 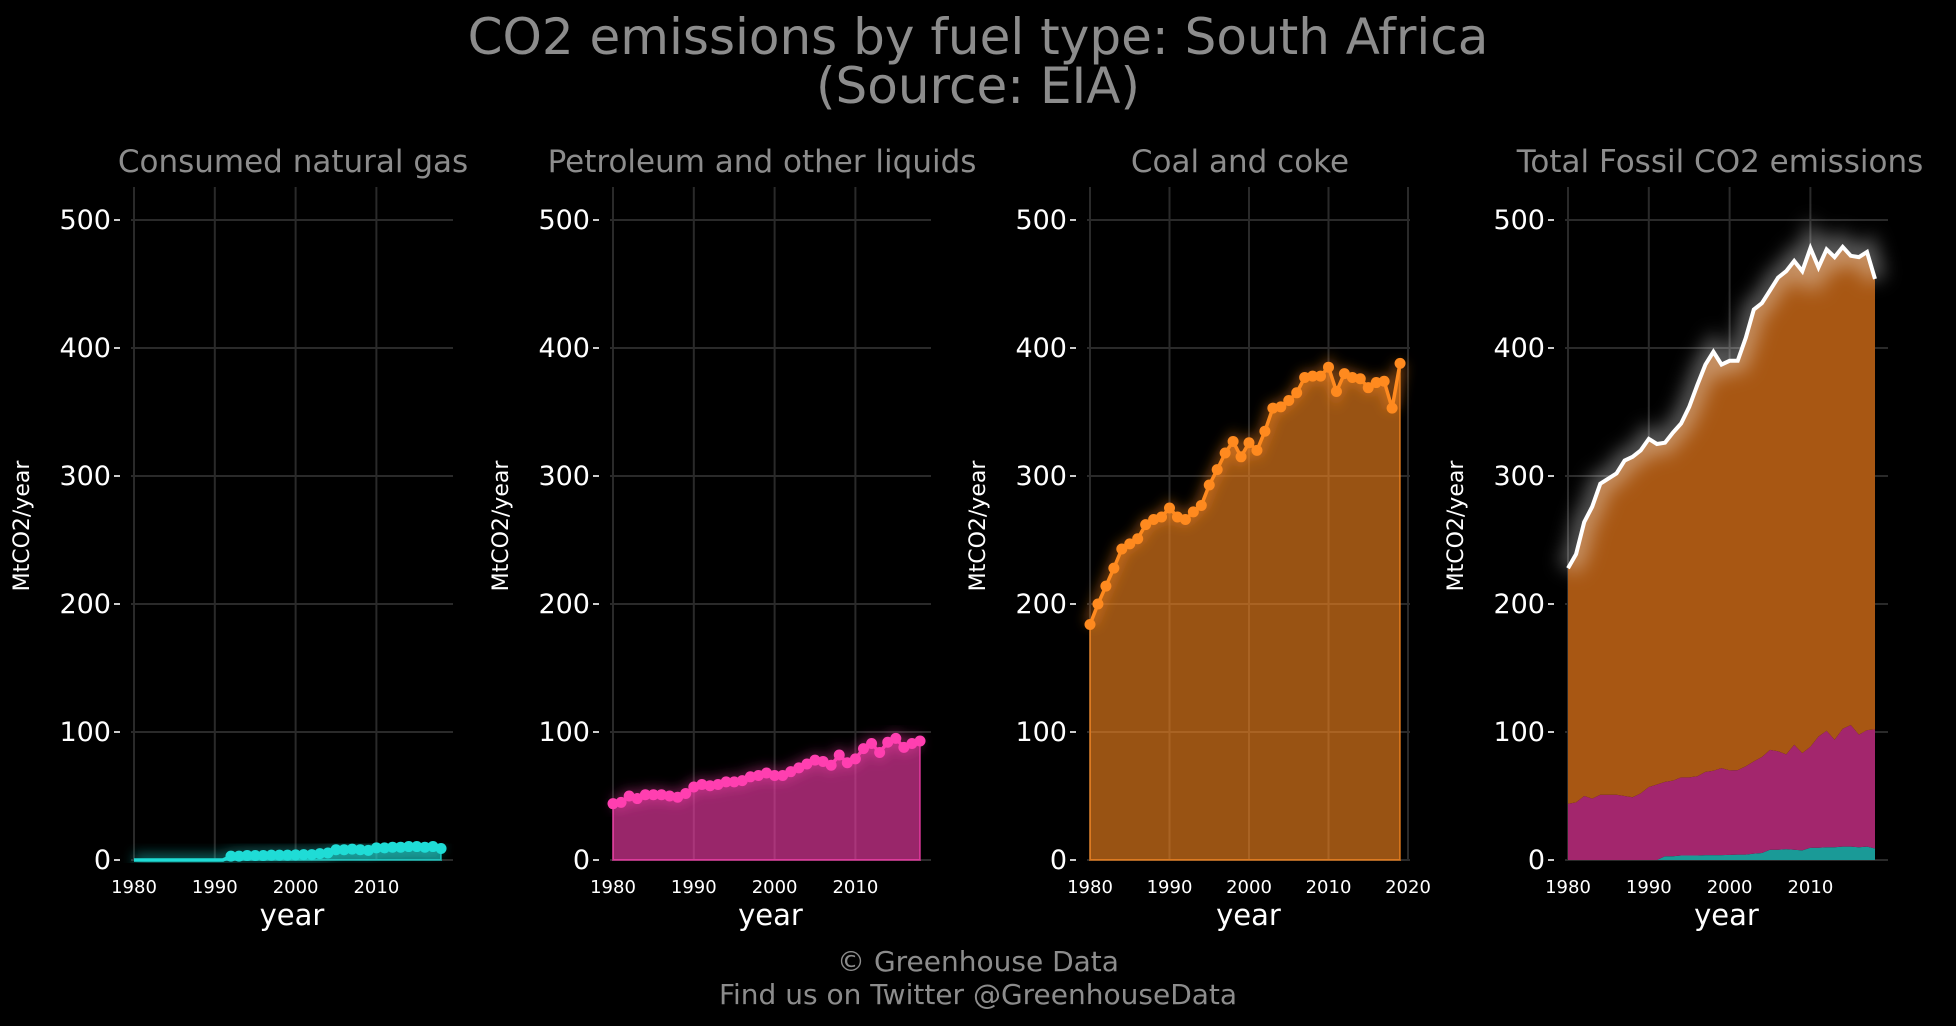 I want to click on panel-title: Coal and coke, so click(x=1240, y=162).